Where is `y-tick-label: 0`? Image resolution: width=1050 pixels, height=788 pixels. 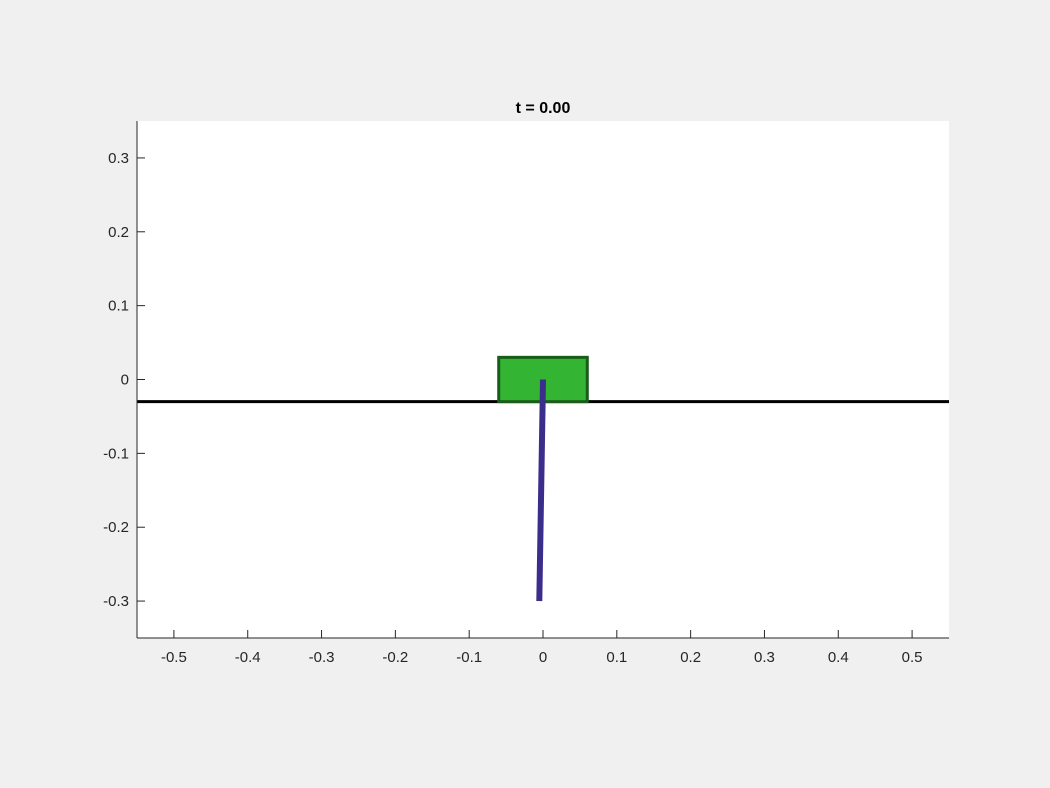
y-tick-label: 0 is located at coordinates (125, 380).